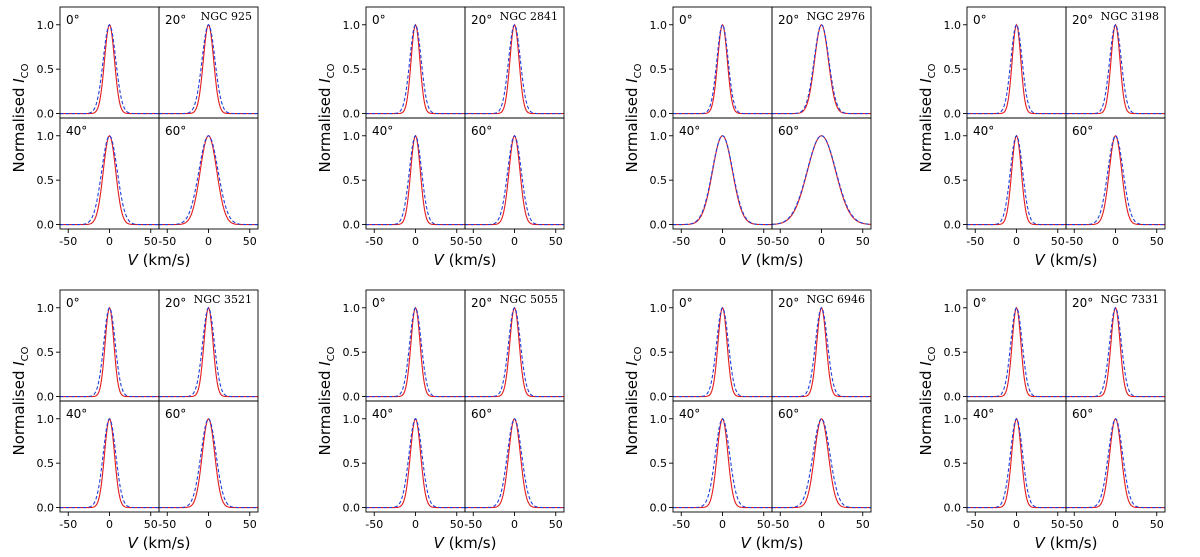 This screenshot has height=557, width=1200. What do you see at coordinates (777, 543) in the screenshot?
I see `x-axis-label-unit: (km/s)` at bounding box center [777, 543].